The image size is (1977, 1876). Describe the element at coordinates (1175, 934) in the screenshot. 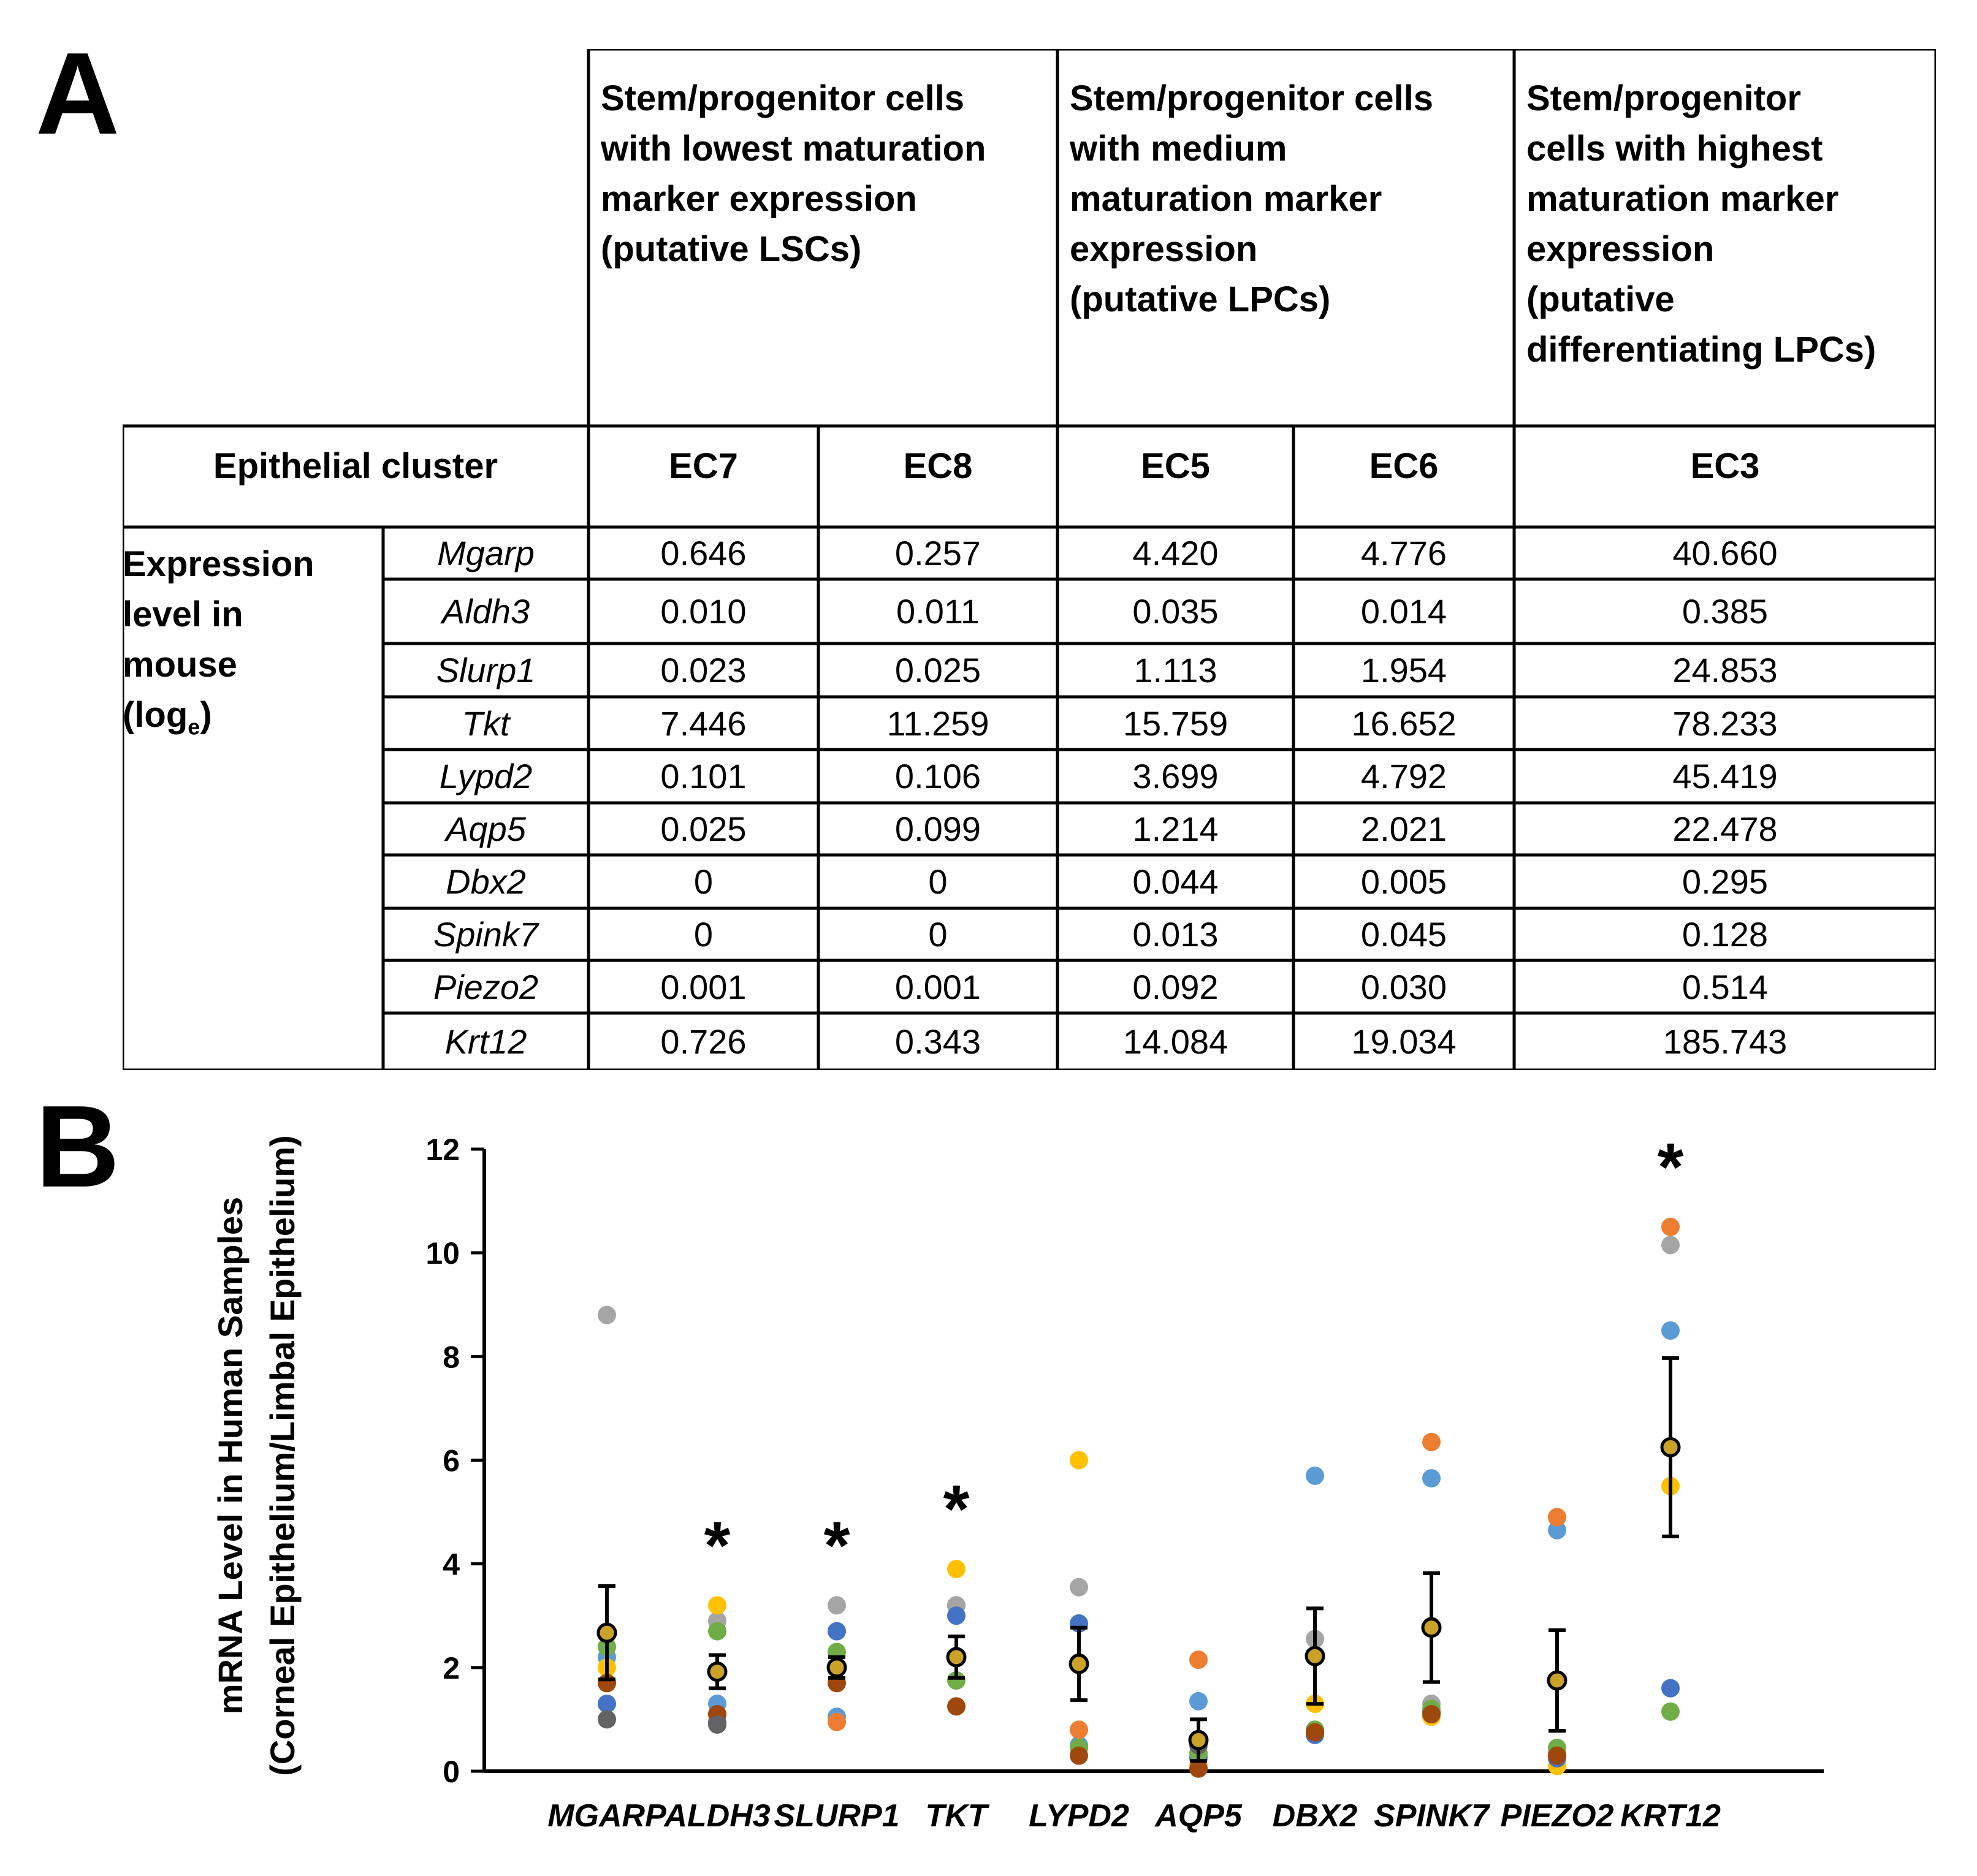

I see `expression-value: 0.013` at that location.